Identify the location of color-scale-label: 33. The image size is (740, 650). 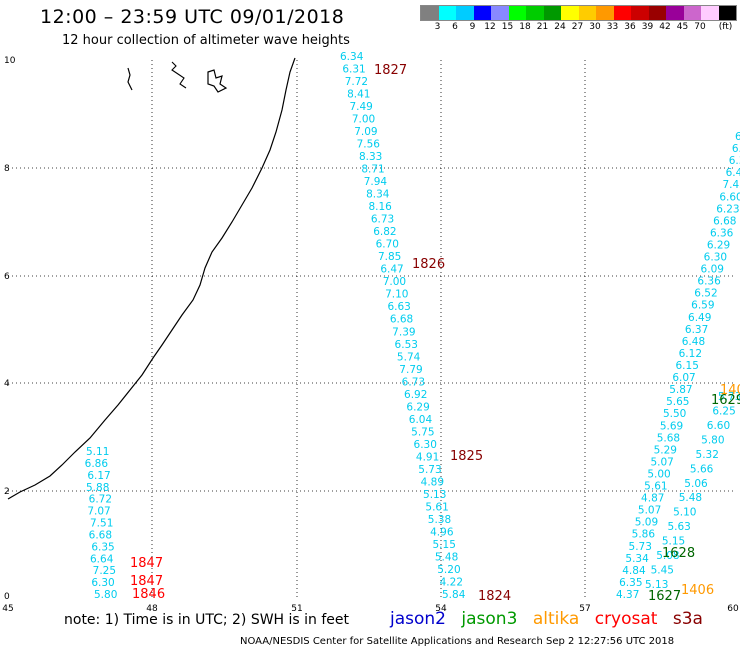
(612, 27).